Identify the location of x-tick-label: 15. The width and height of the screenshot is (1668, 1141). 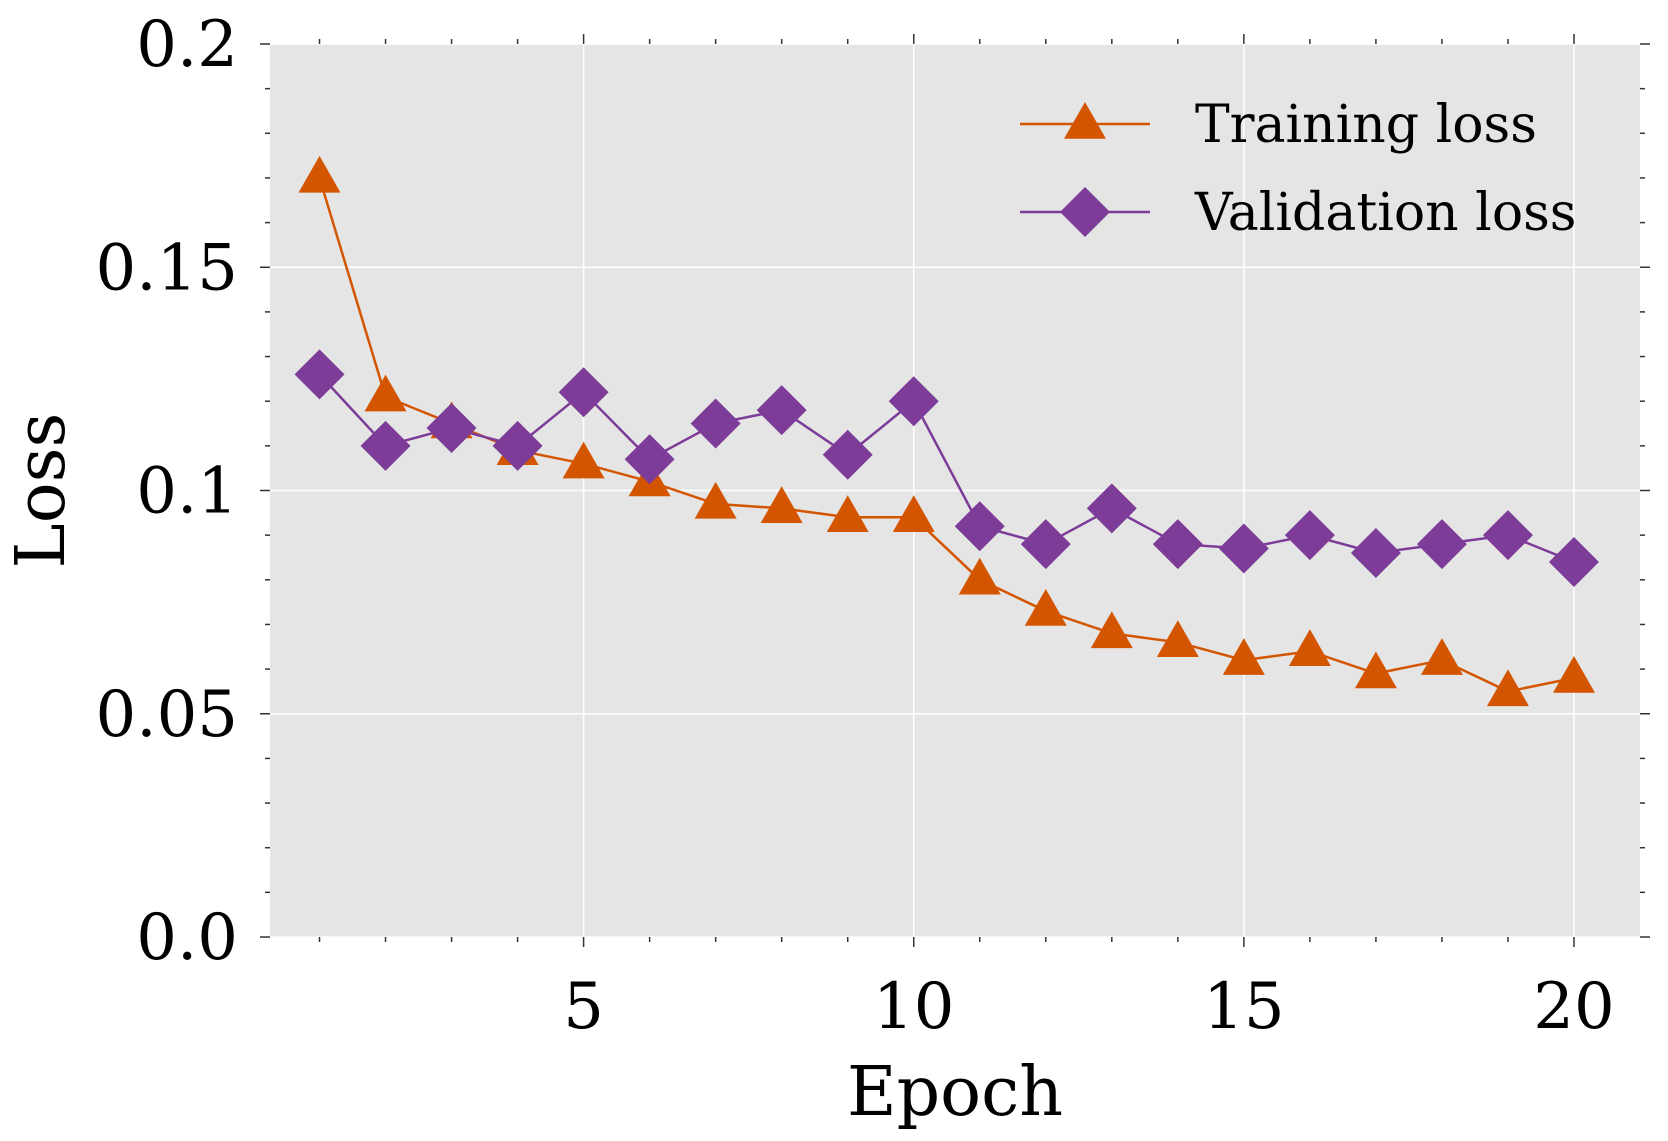
(1243, 1007).